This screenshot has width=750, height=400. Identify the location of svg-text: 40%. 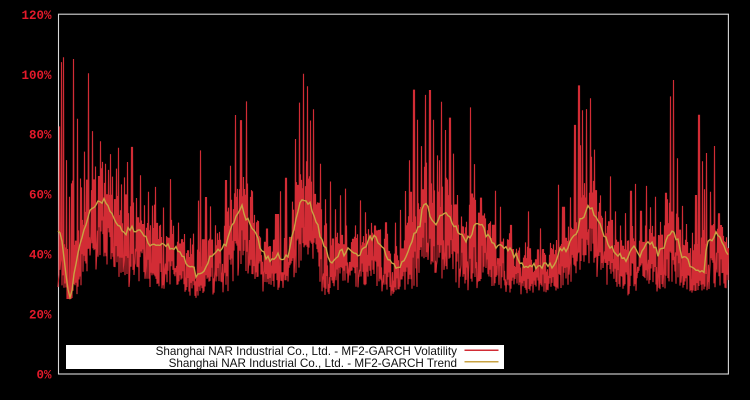
(40, 256).